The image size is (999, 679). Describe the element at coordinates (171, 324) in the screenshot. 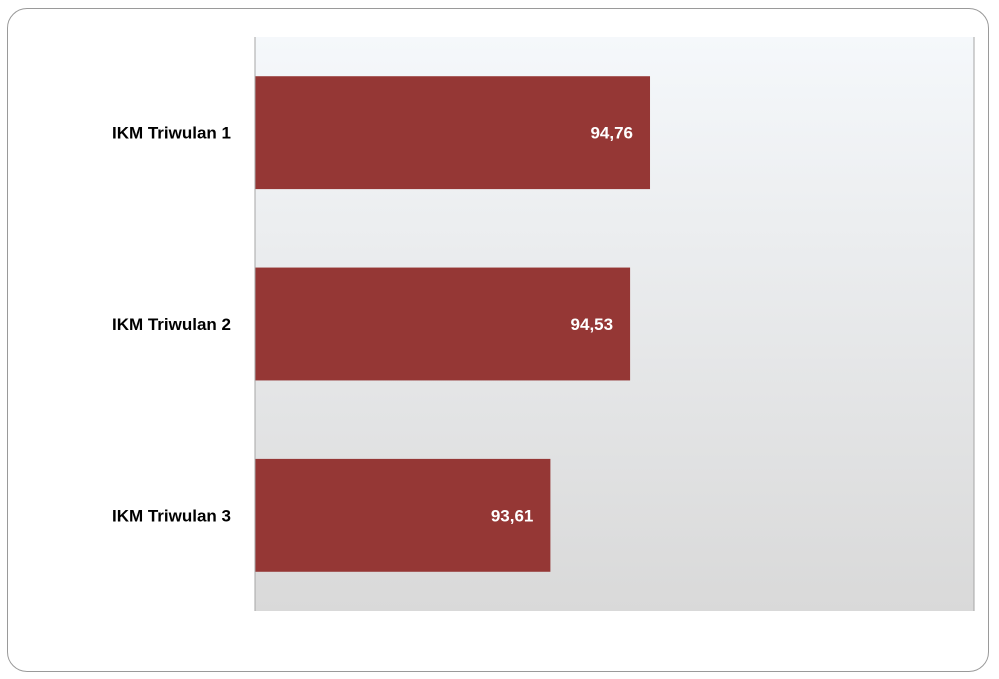

I see `category-label-2: IKM Triwulan 2` at that location.